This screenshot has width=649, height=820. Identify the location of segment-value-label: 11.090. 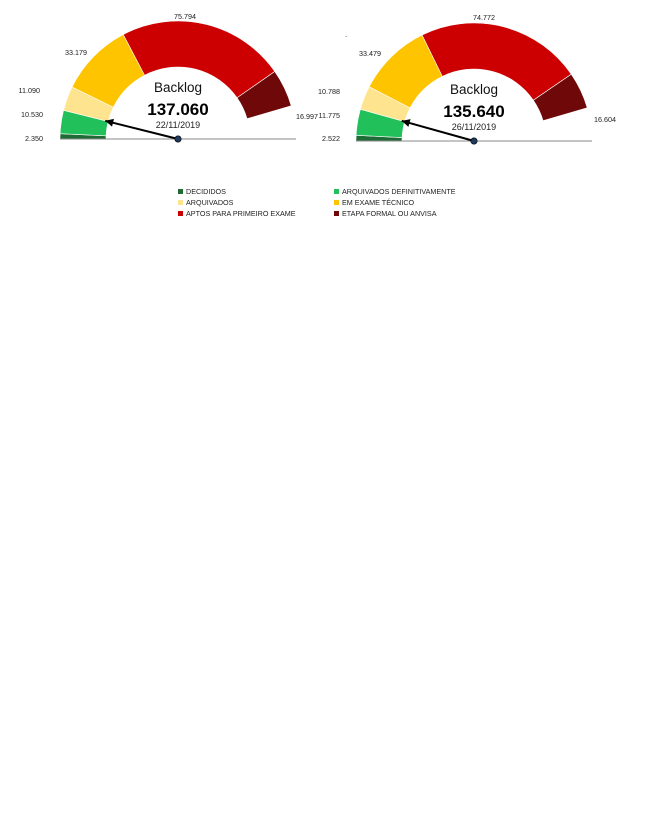
(29, 90).